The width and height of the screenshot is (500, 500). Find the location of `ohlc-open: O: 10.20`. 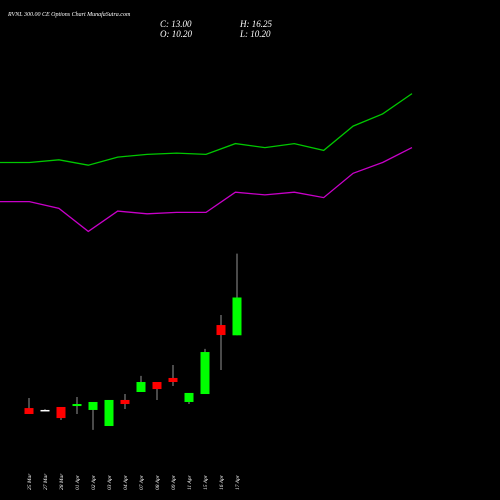

ohlc-open: O: 10.20 is located at coordinates (176, 34).